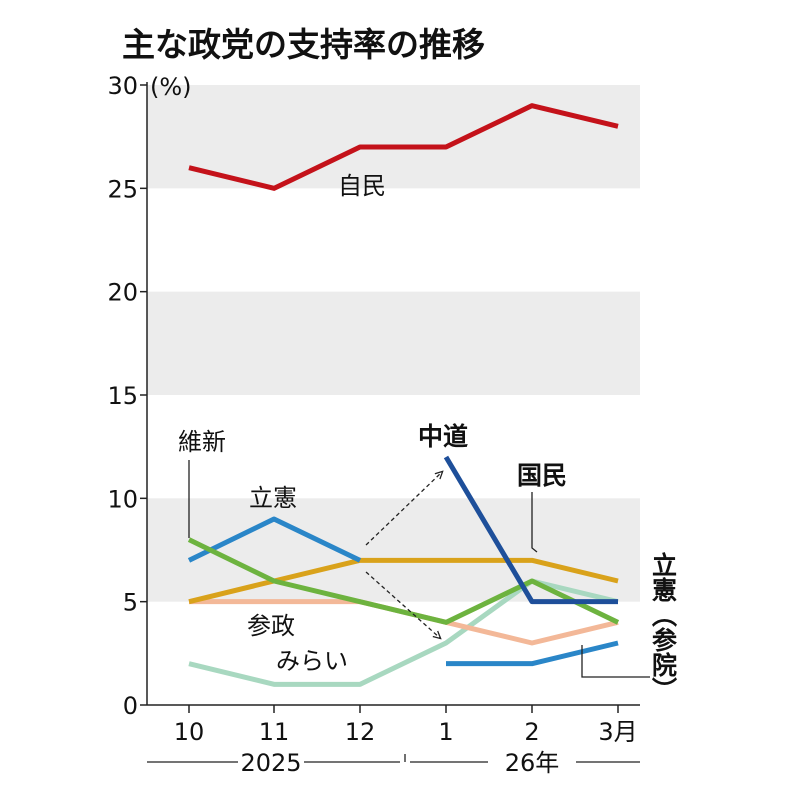 The image size is (800, 800). Describe the element at coordinates (122, 396) in the screenshot. I see `y-tick-label: 15` at that location.